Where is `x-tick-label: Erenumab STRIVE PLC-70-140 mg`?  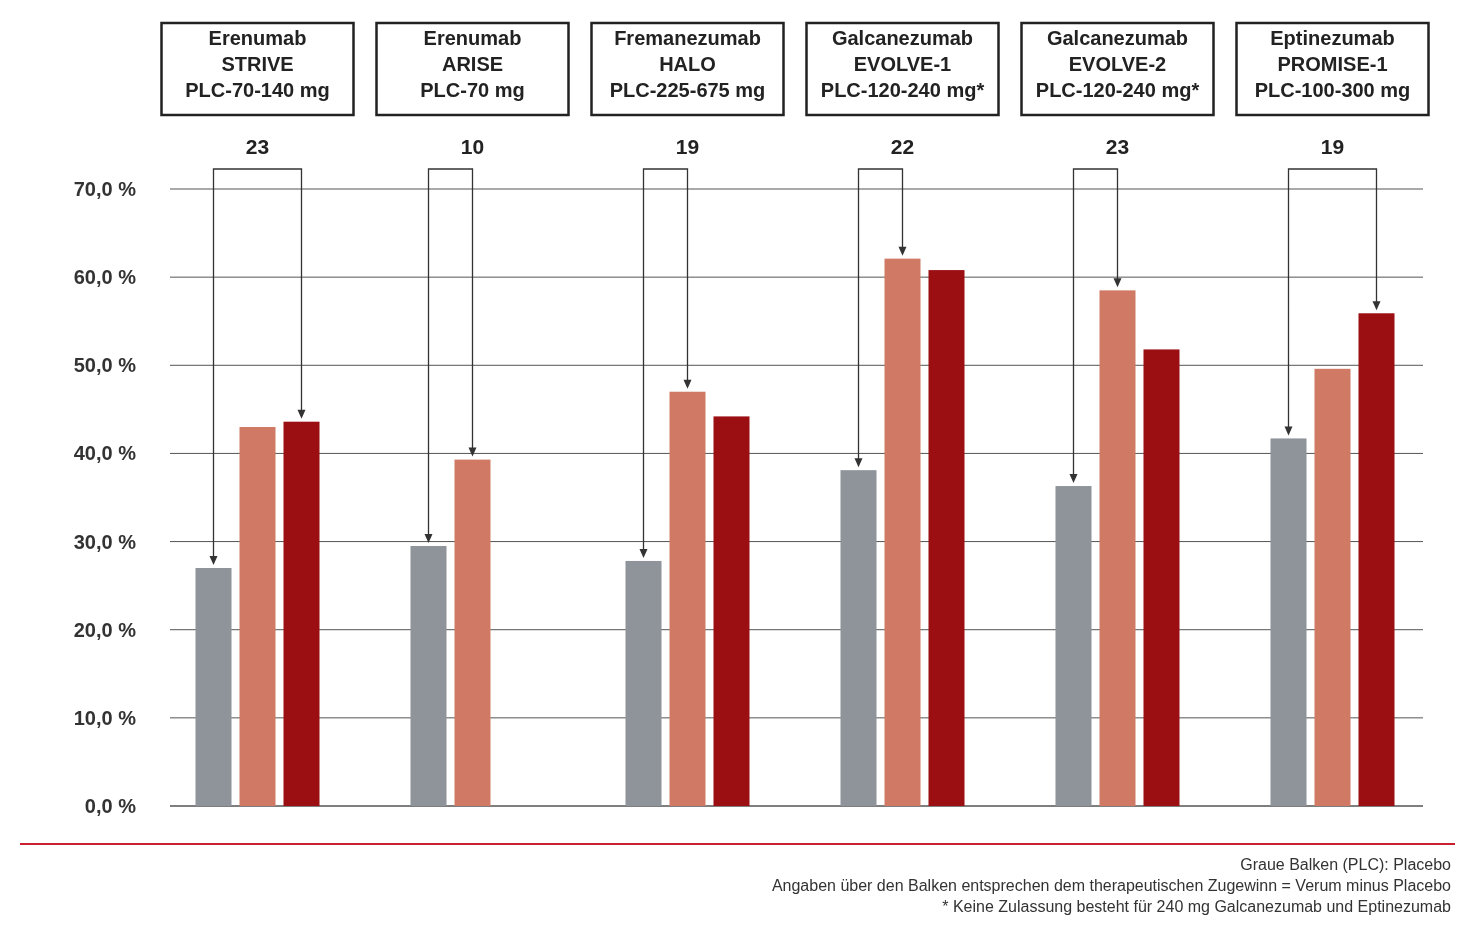
x-tick-label: Erenumab STRIVE PLC-70-140 mg is located at coordinates (257, 64).